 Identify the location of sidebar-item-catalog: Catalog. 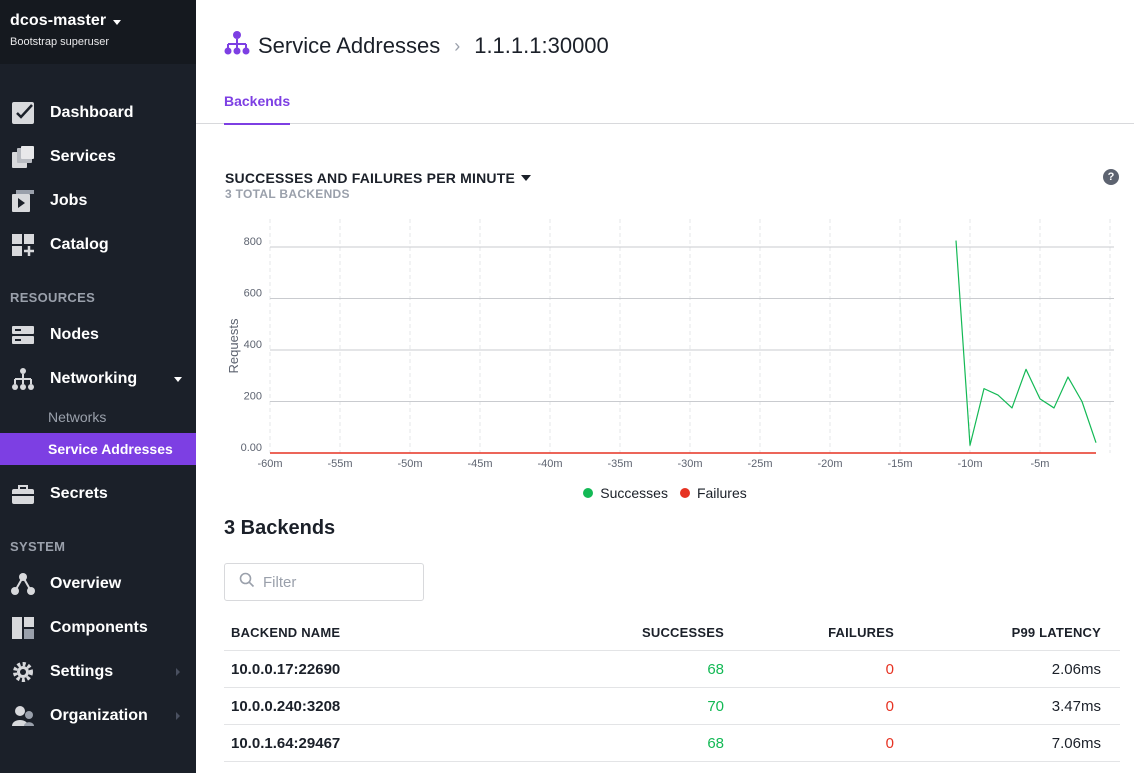
(98, 245).